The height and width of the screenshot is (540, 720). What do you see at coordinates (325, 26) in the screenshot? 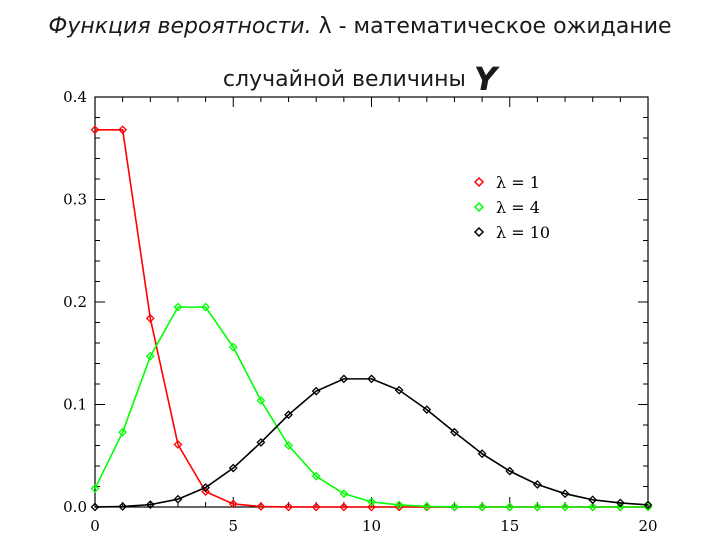
I see `lambda-symbol: λ` at bounding box center [325, 26].